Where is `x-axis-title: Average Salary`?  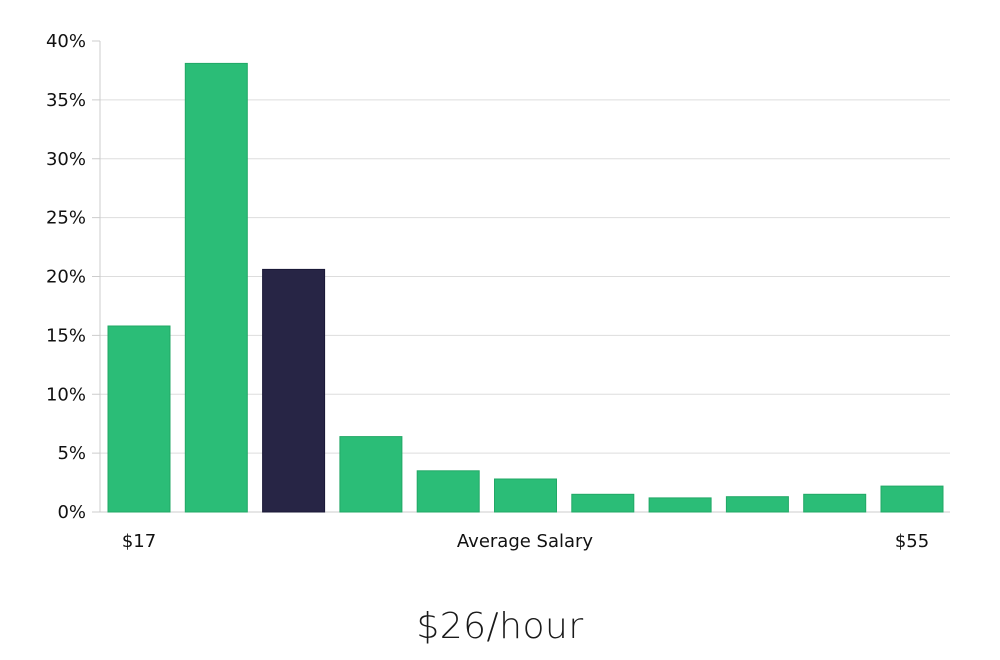 x-axis-title: Average Salary is located at coordinates (525, 541).